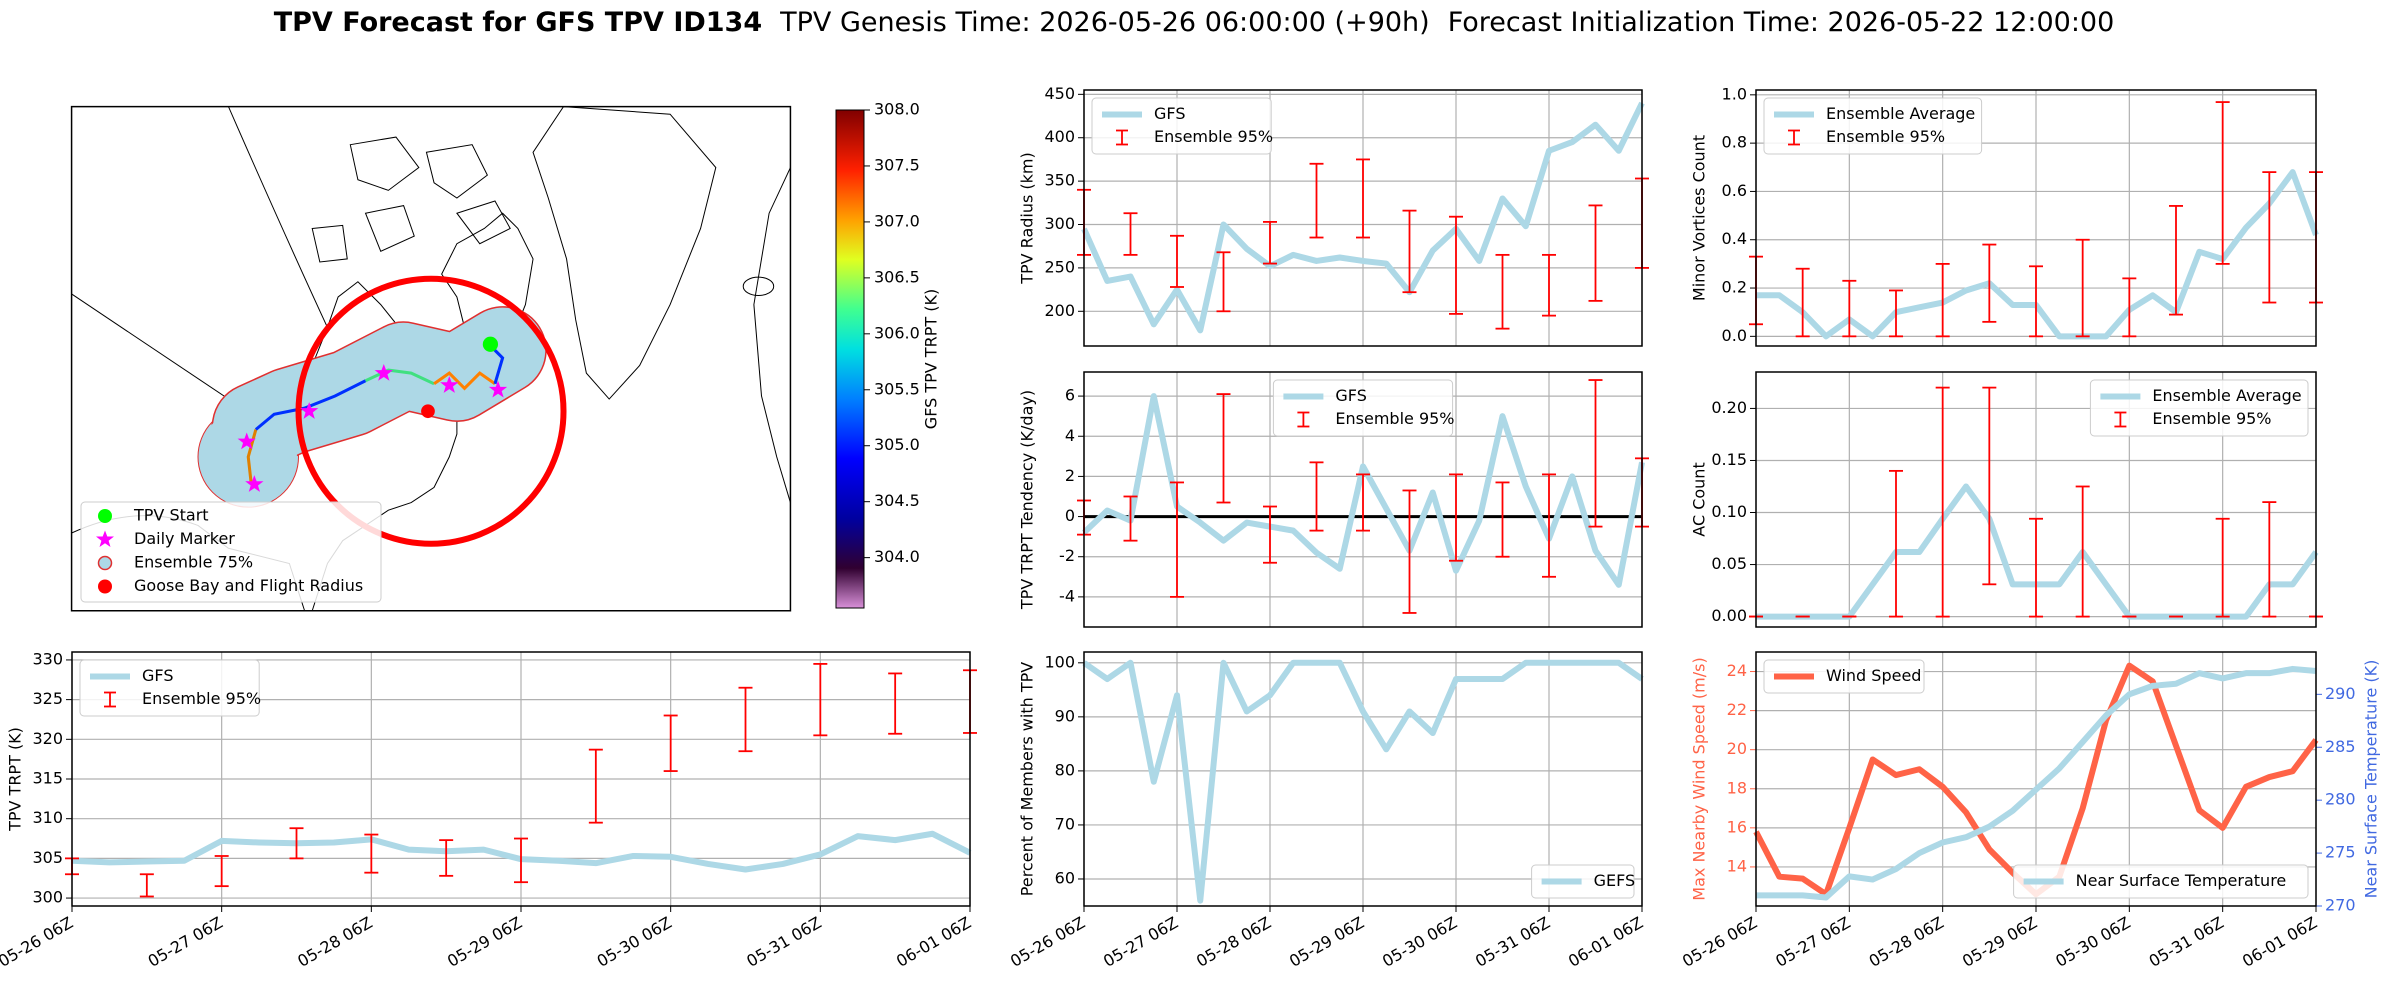 Image resolution: width=2384 pixels, height=982 pixels. Describe the element at coordinates (897, 444) in the screenshot. I see `colorbar-tick-label: 305.0` at that location.